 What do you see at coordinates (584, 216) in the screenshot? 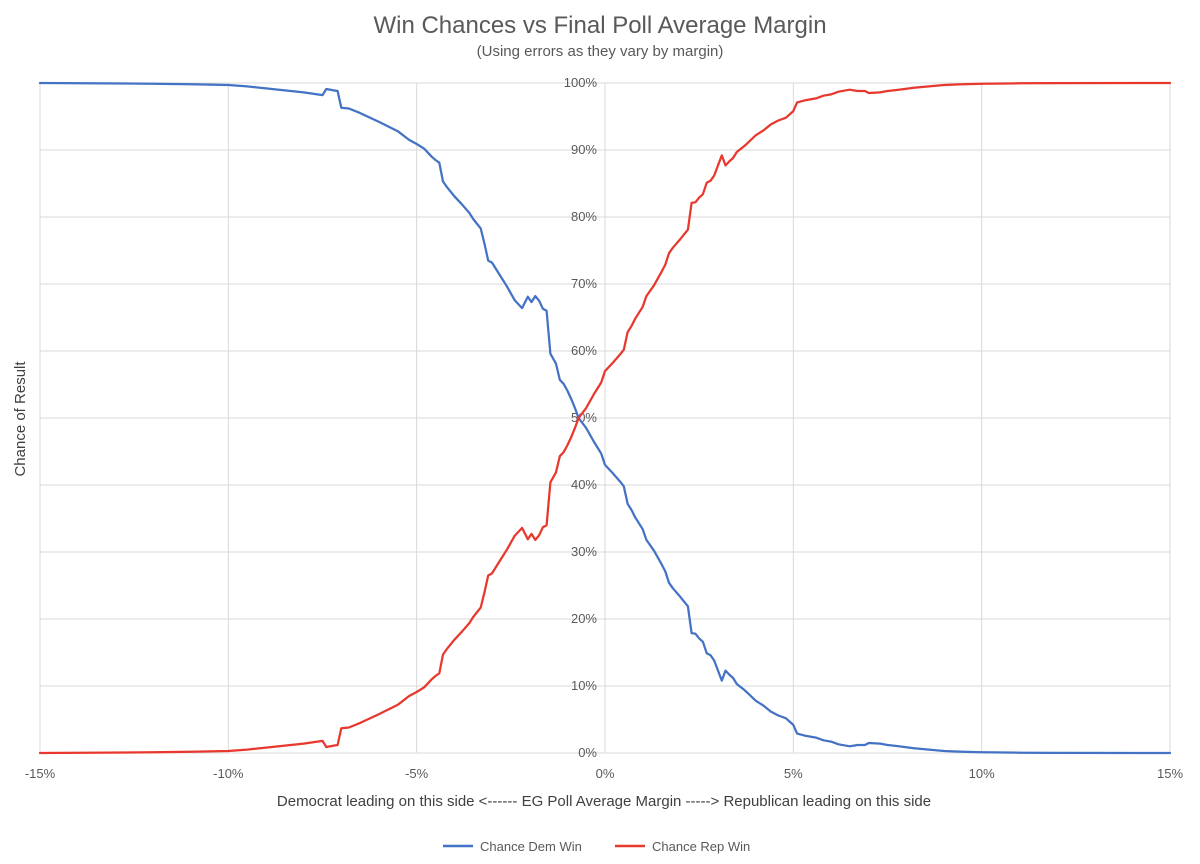
I see `y-tick-label: 80%` at bounding box center [584, 216].